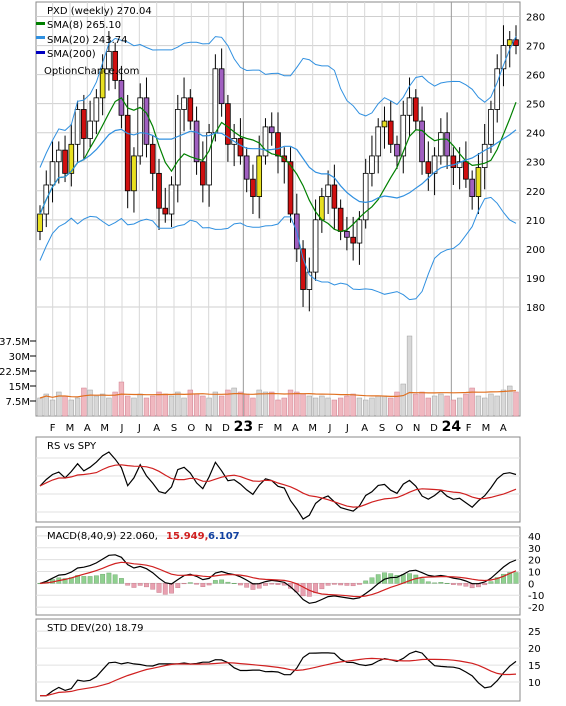 The height and width of the screenshot is (706, 566). What do you see at coordinates (503, 428) in the screenshot?
I see `x-tick-label: A` at bounding box center [503, 428].